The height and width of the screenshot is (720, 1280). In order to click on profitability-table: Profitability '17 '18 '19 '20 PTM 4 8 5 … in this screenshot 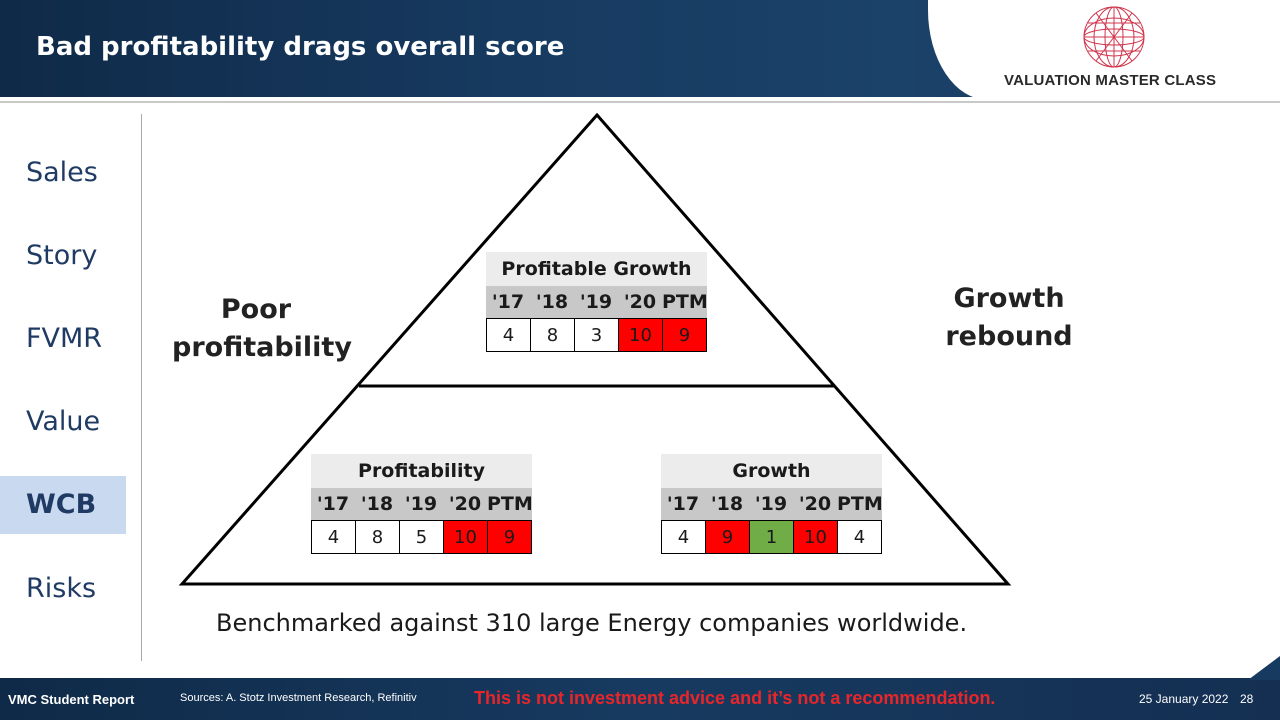, I will do `click(422, 504)`.